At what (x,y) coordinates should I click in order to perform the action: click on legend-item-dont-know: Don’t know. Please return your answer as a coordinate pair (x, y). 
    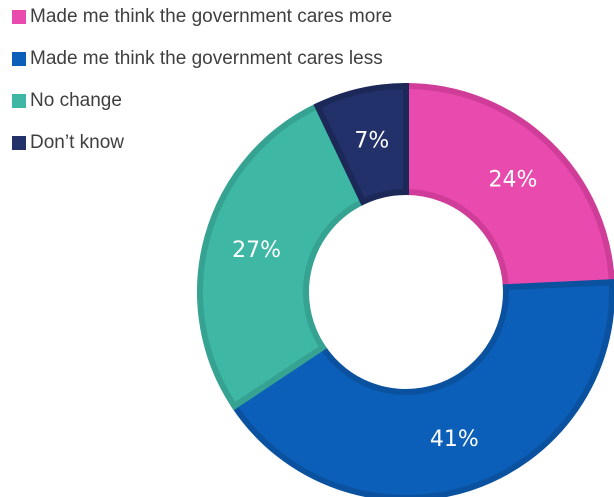
    Looking at the image, I should click on (202, 143).